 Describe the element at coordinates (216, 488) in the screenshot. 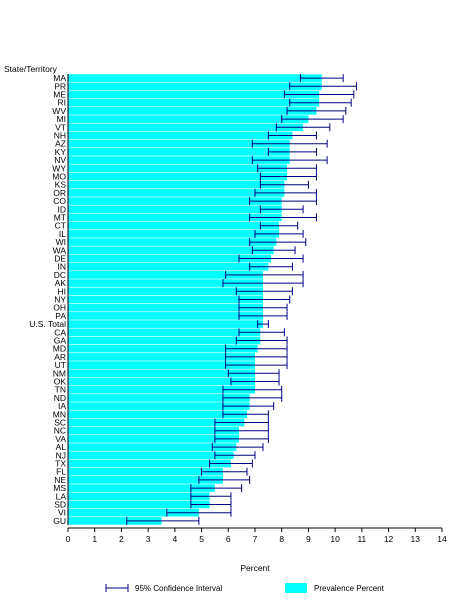

I see `ci-ms` at that location.